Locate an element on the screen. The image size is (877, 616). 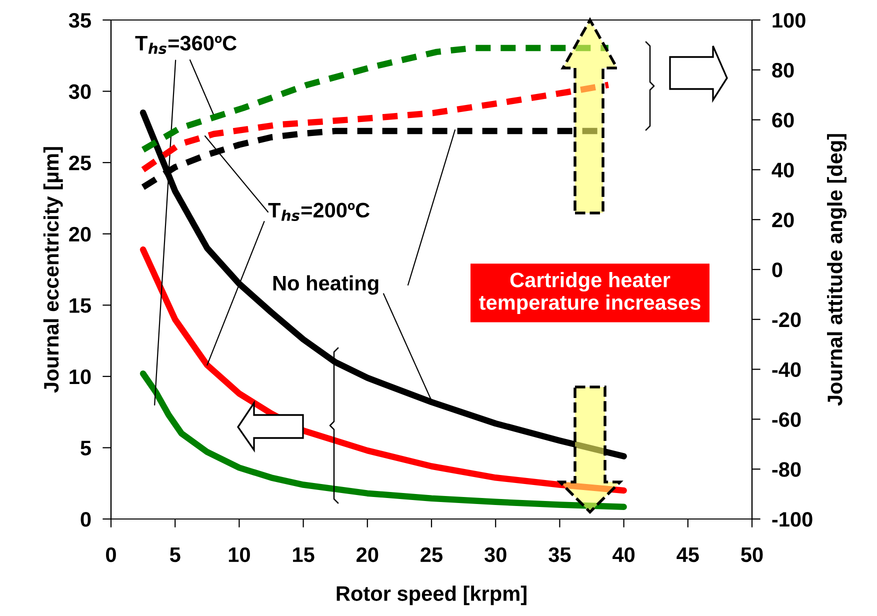
x-tick-label: 20 is located at coordinates (367, 554).